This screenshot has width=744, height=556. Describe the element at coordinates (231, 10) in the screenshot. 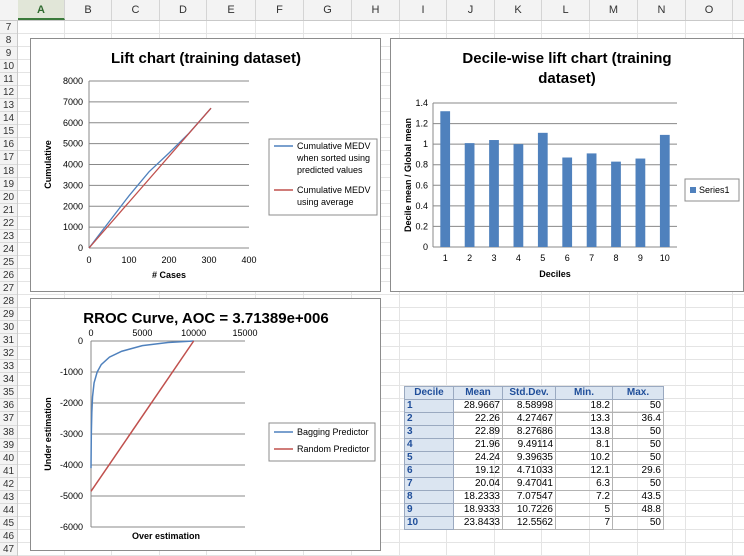

I see `column-header-e: E` at that location.